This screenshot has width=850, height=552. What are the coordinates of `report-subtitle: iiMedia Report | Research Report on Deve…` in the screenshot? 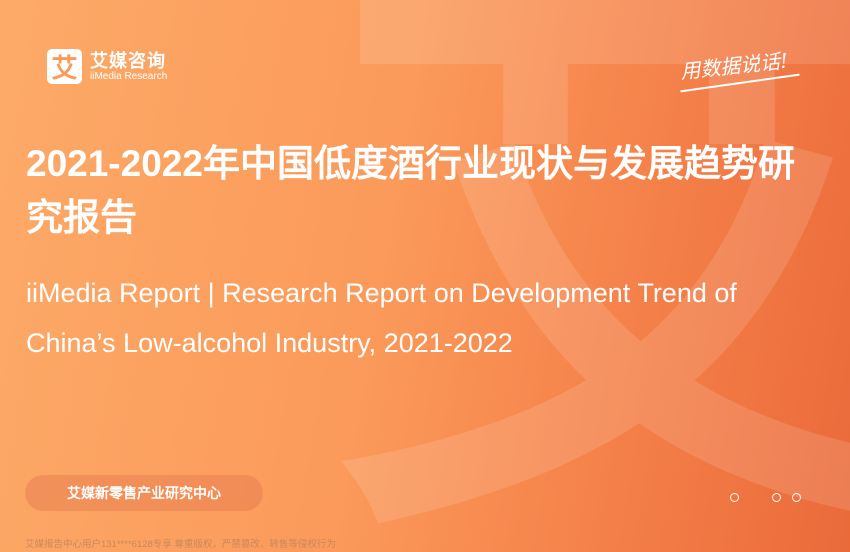 It's located at (381, 318).